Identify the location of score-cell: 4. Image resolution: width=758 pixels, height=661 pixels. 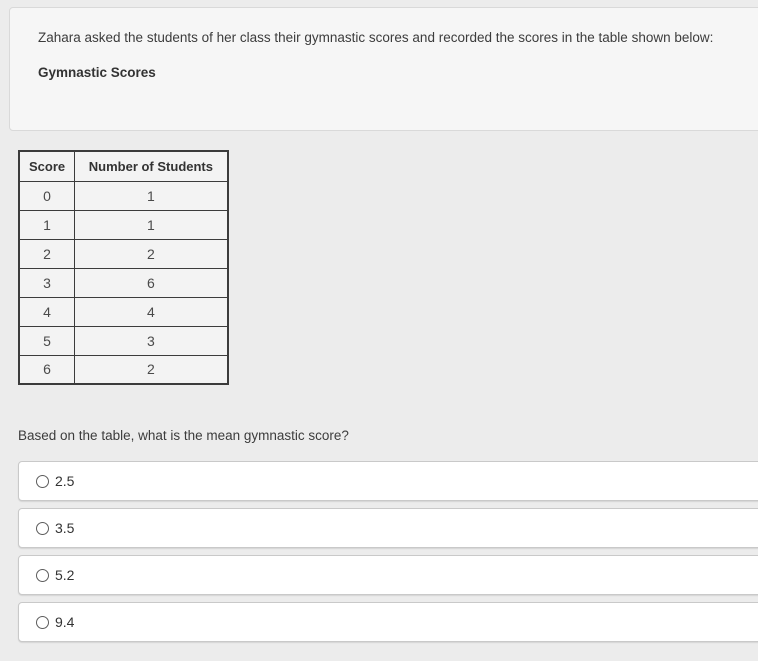
(47, 311).